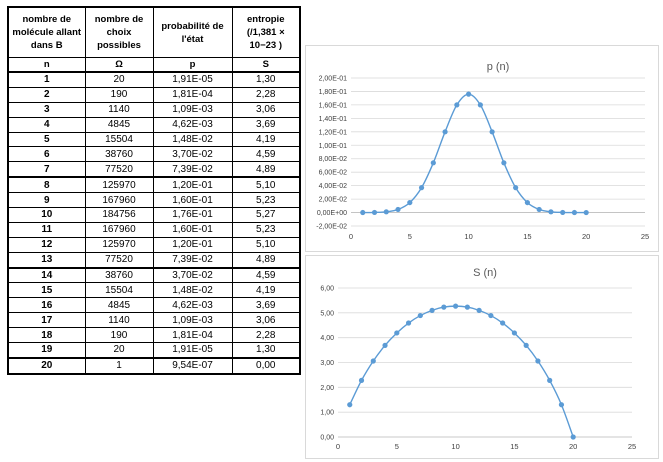 The image size is (663, 462). I want to click on cell-n: 19, so click(46, 350).